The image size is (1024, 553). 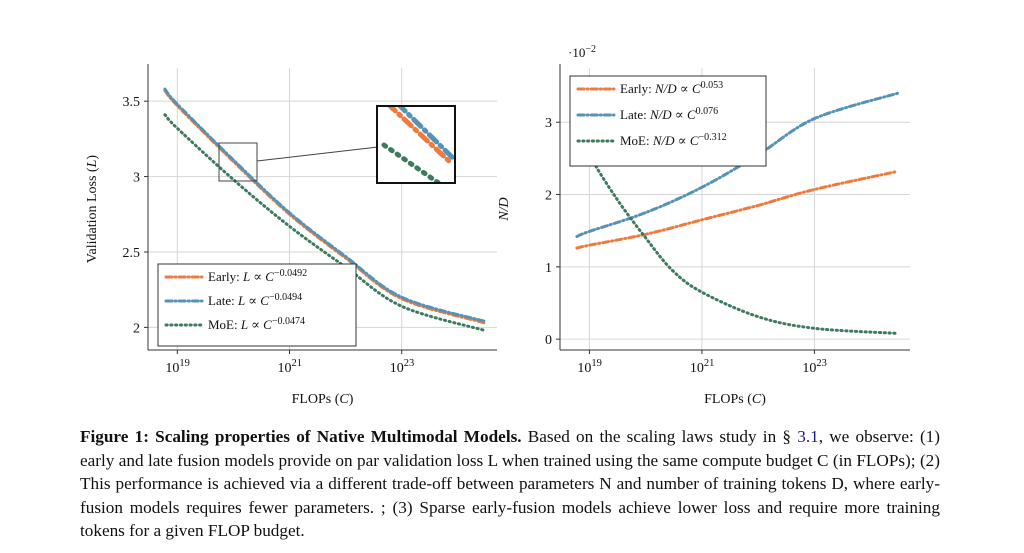 What do you see at coordinates (257, 276) in the screenshot?
I see `legend-label-early: Early: L ∝ C−0.0492` at bounding box center [257, 276].